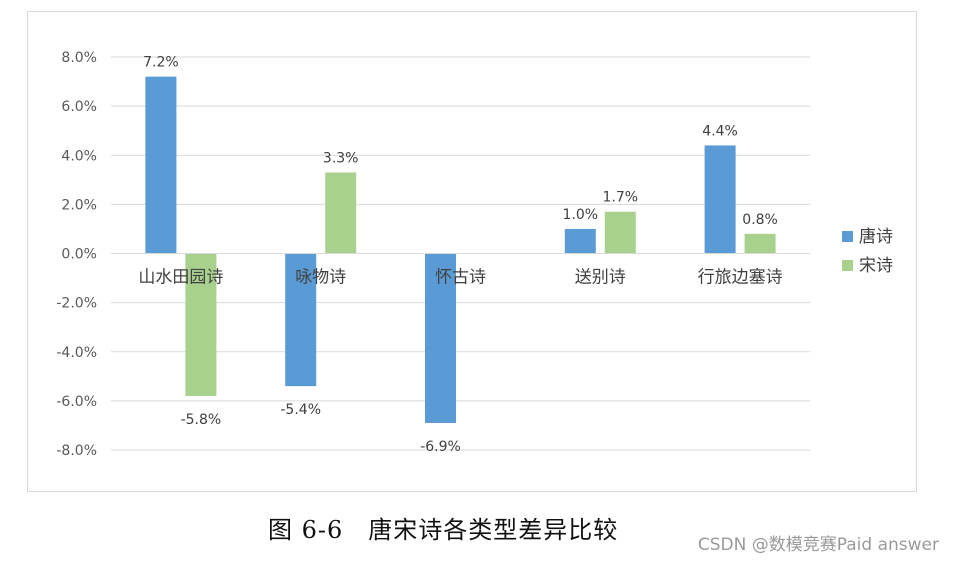 The height and width of the screenshot is (561, 953). I want to click on y-tick-label: 2.0%, so click(79, 205).